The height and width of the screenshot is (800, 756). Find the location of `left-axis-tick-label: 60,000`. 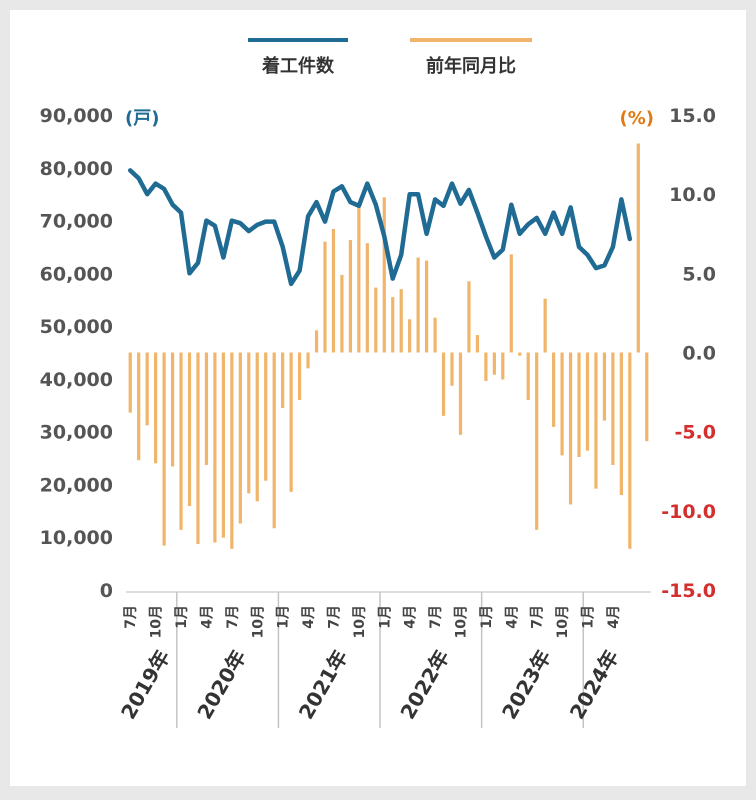

left-axis-tick-label: 60,000 is located at coordinates (76, 274).